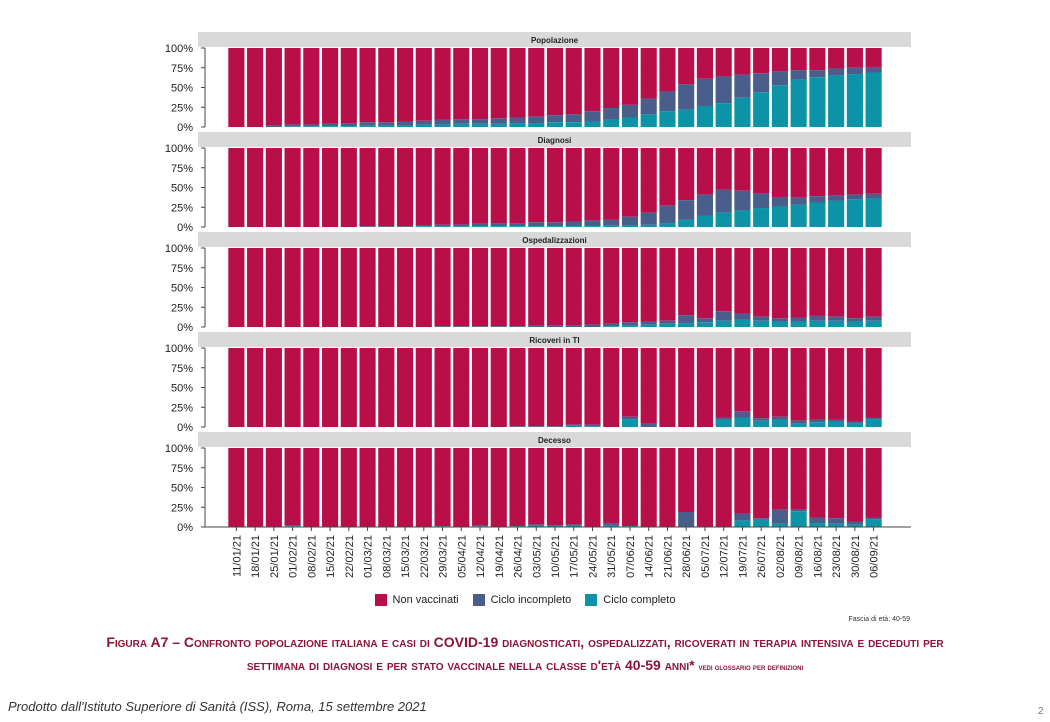  What do you see at coordinates (554, 340) in the screenshot?
I see `panel-title: Ricoveri in TI` at bounding box center [554, 340].